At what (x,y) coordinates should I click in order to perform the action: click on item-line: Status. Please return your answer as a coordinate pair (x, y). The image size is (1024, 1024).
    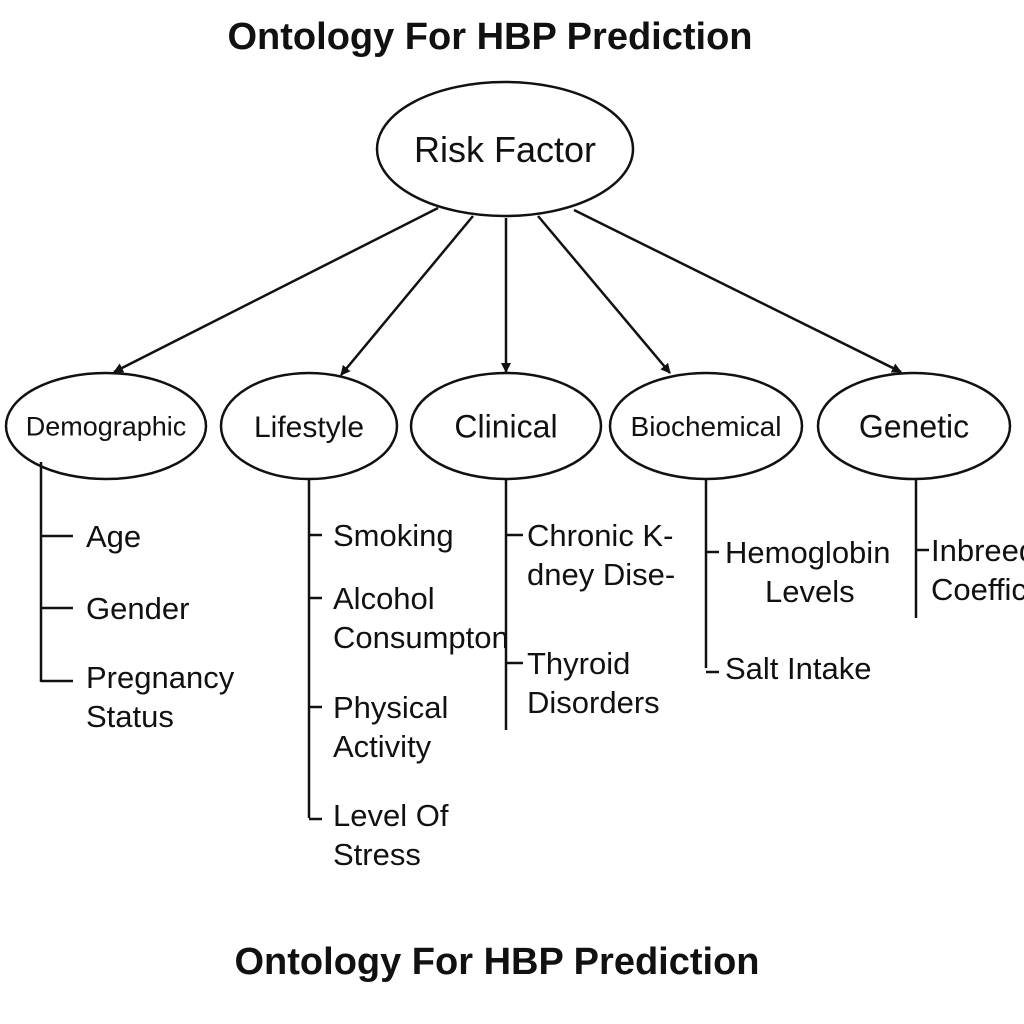
    Looking at the image, I should click on (130, 716).